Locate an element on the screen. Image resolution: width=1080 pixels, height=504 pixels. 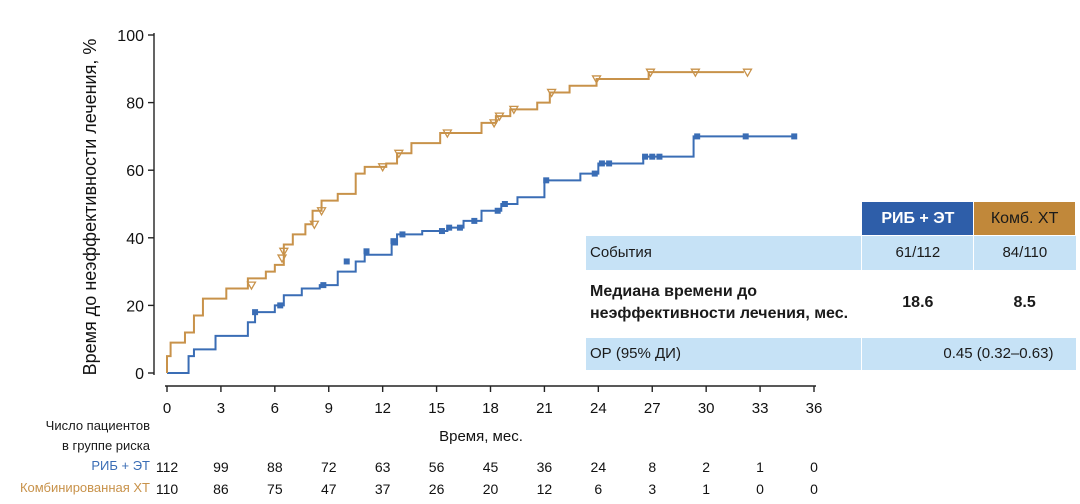
risk-value: 36 is located at coordinates (545, 467).